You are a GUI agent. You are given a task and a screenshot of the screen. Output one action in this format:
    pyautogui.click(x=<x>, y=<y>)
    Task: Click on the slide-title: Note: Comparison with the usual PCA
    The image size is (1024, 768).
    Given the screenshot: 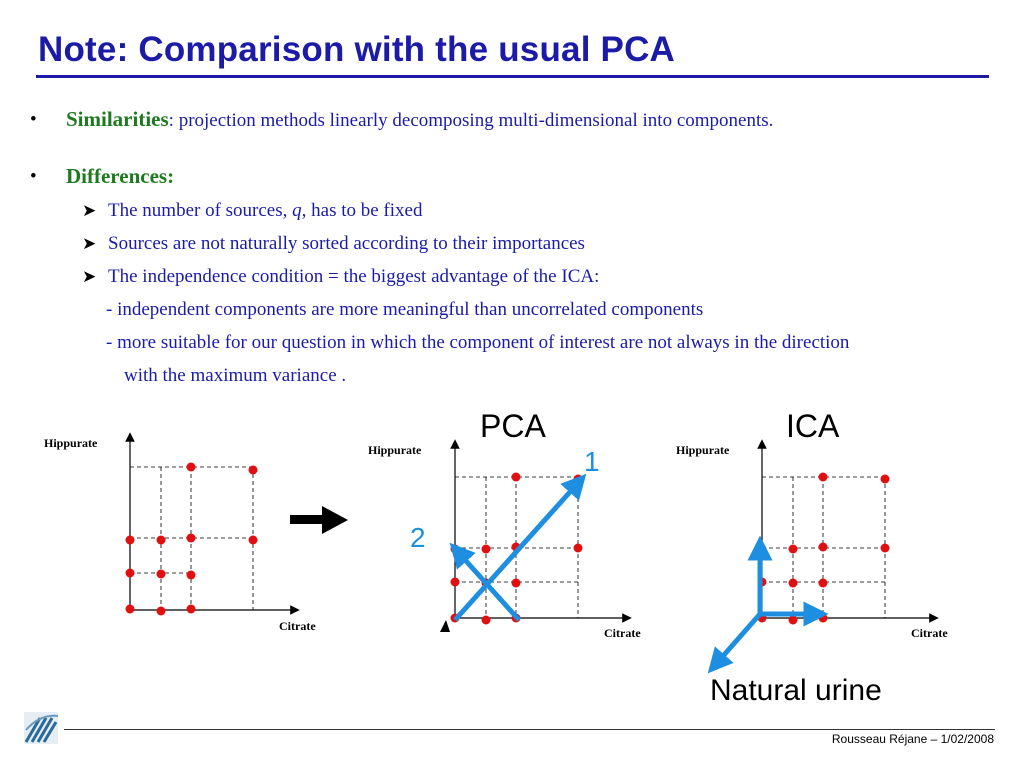 What is the action you would take?
    pyautogui.click(x=357, y=49)
    